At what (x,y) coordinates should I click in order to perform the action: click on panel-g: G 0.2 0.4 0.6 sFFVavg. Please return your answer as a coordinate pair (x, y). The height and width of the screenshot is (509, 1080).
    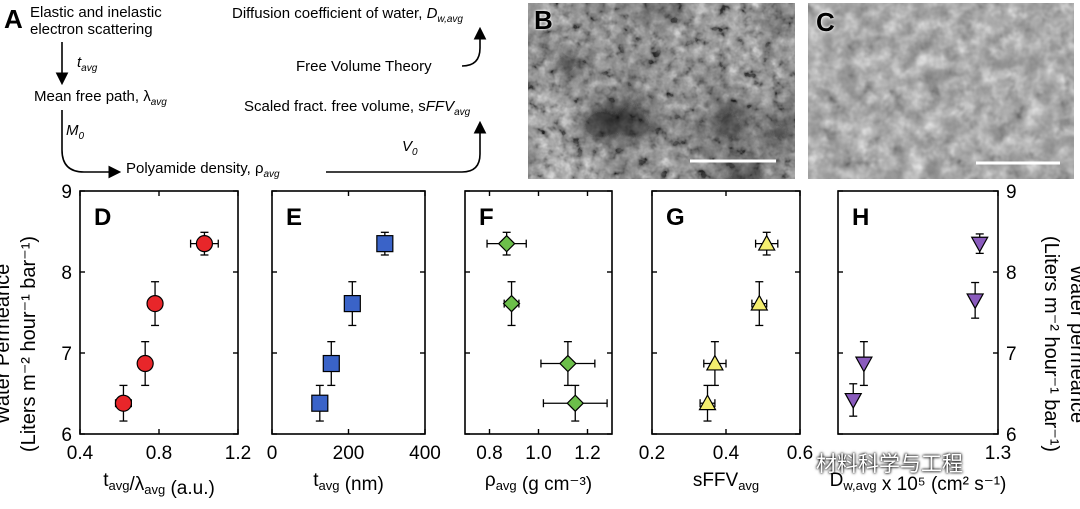
    Looking at the image, I should click on (726, 341).